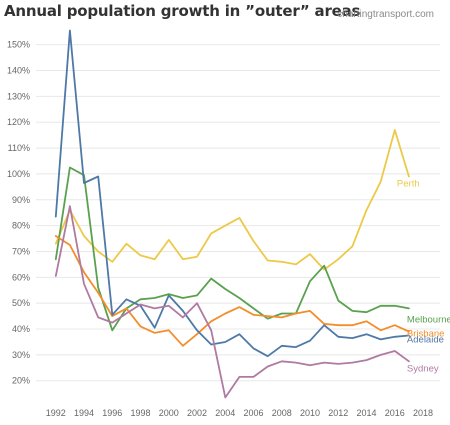 This screenshot has width=450, height=425. Describe the element at coordinates (310, 413) in the screenshot. I see `x-tick-label: 2010` at that location.